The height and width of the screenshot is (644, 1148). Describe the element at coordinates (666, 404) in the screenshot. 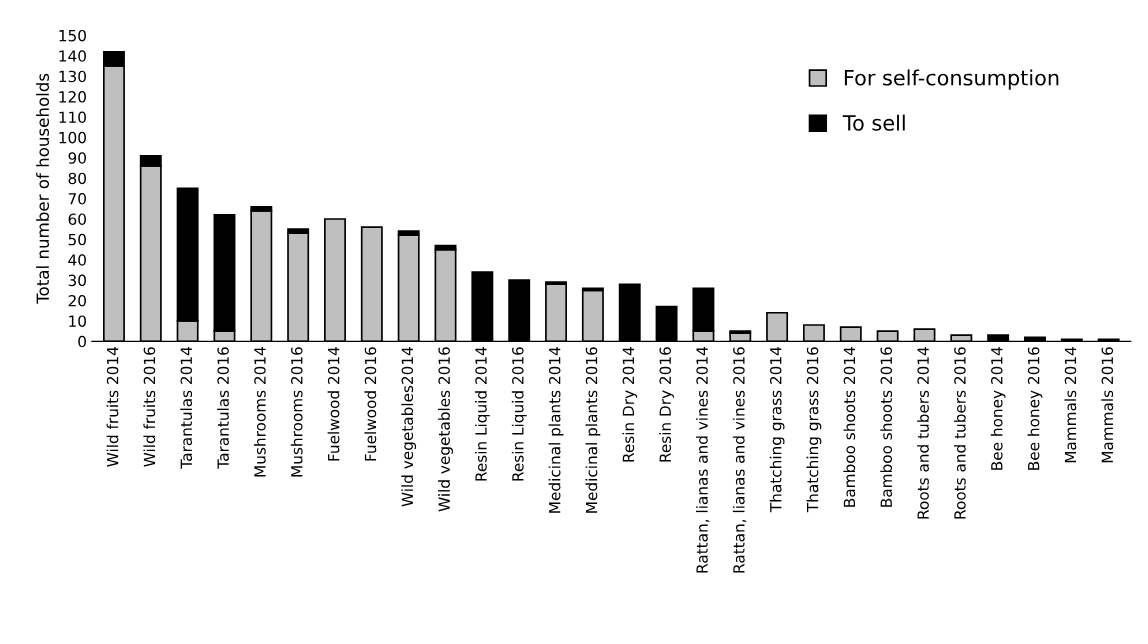

I see `x-tick-label: Resin Dry 2016` at that location.